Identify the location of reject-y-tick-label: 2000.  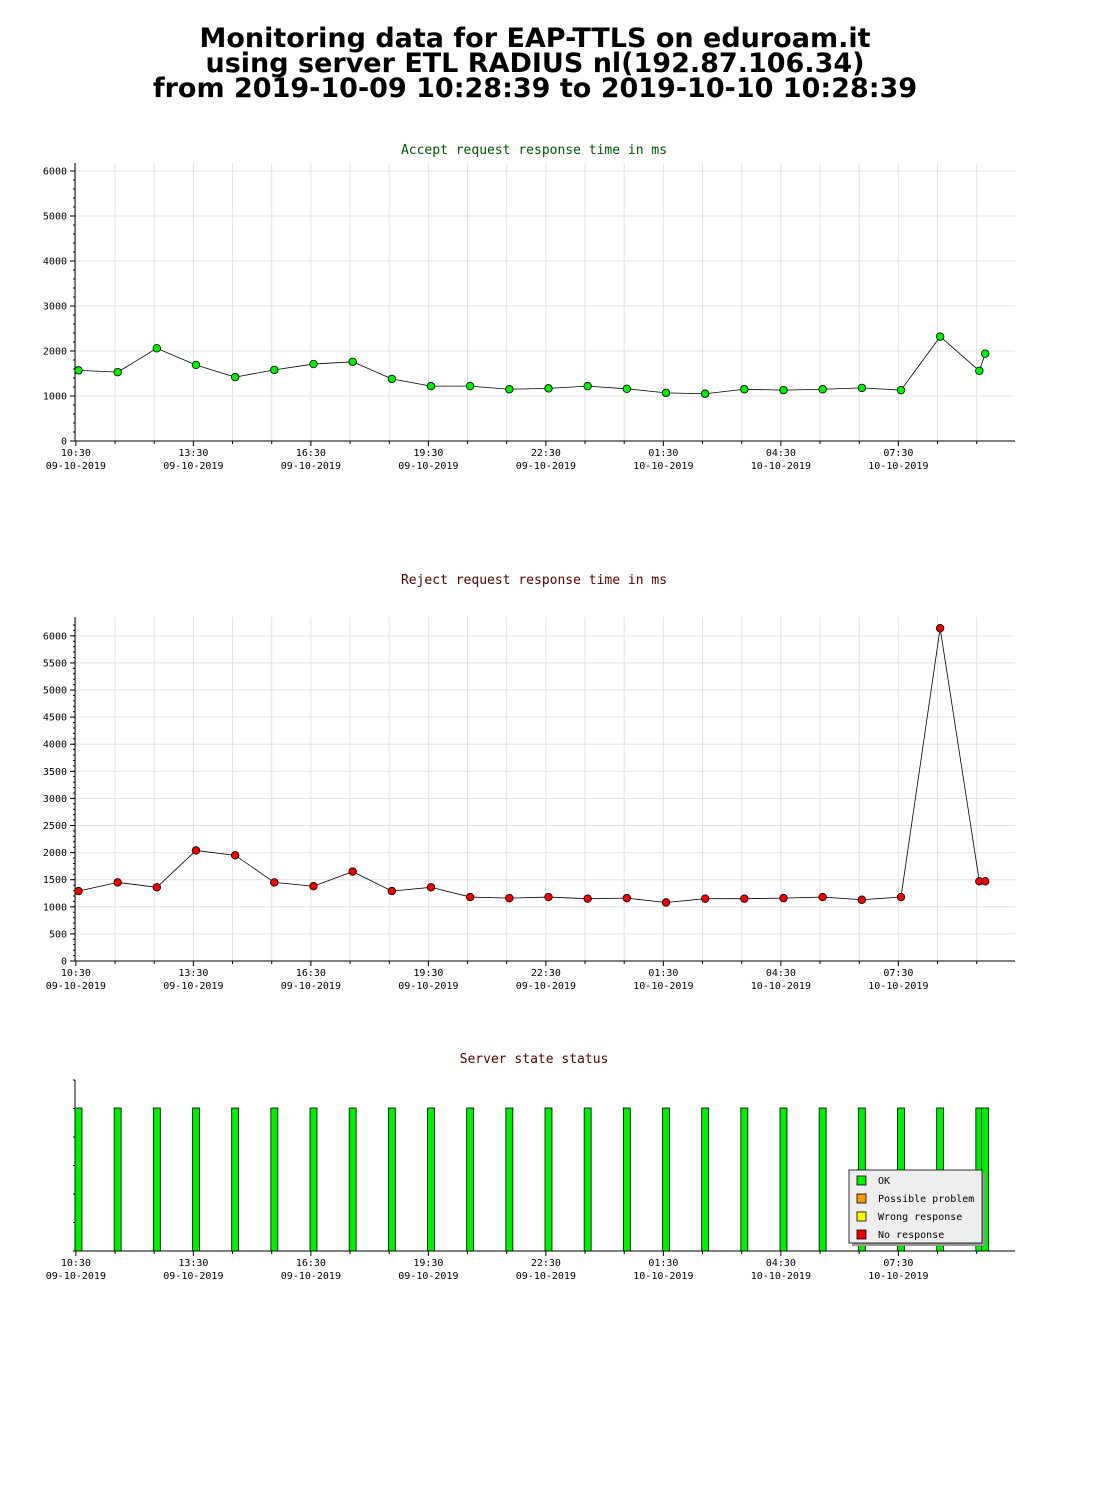
(55, 853).